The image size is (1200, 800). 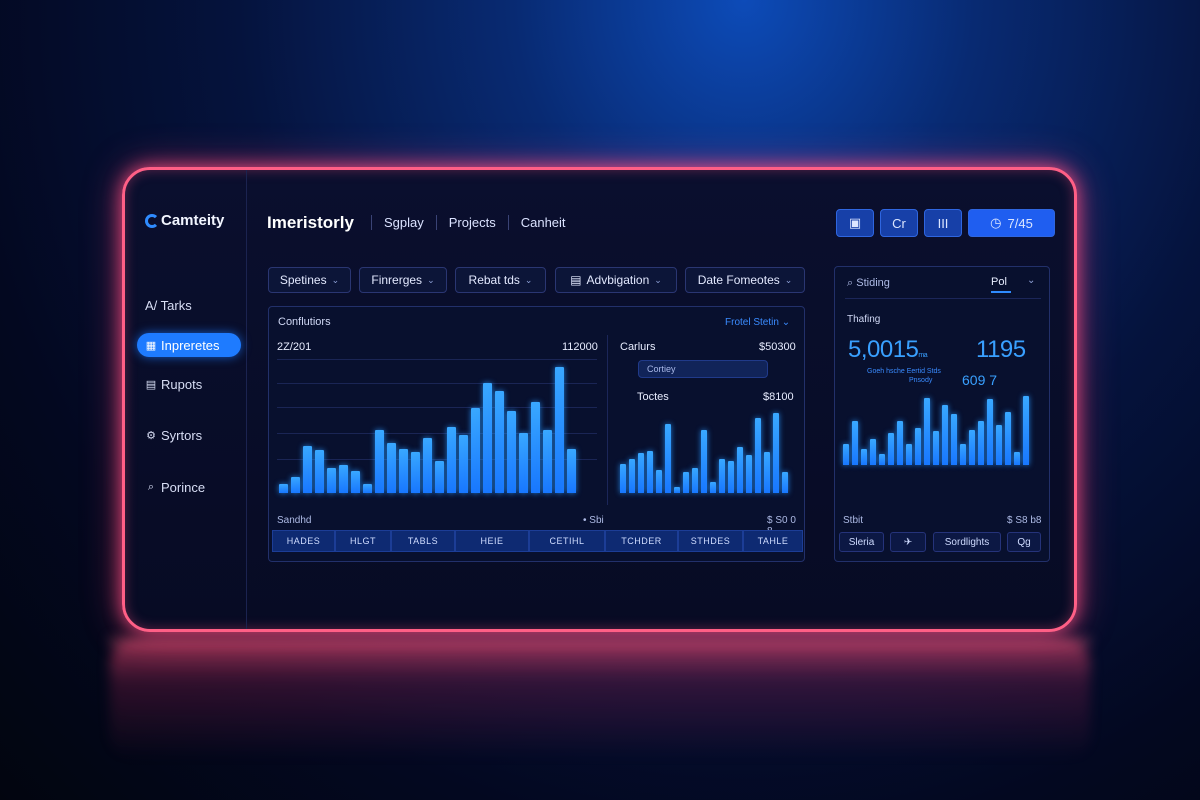 What do you see at coordinates (423, 541) in the screenshot?
I see `tab-tabls: TABLS` at bounding box center [423, 541].